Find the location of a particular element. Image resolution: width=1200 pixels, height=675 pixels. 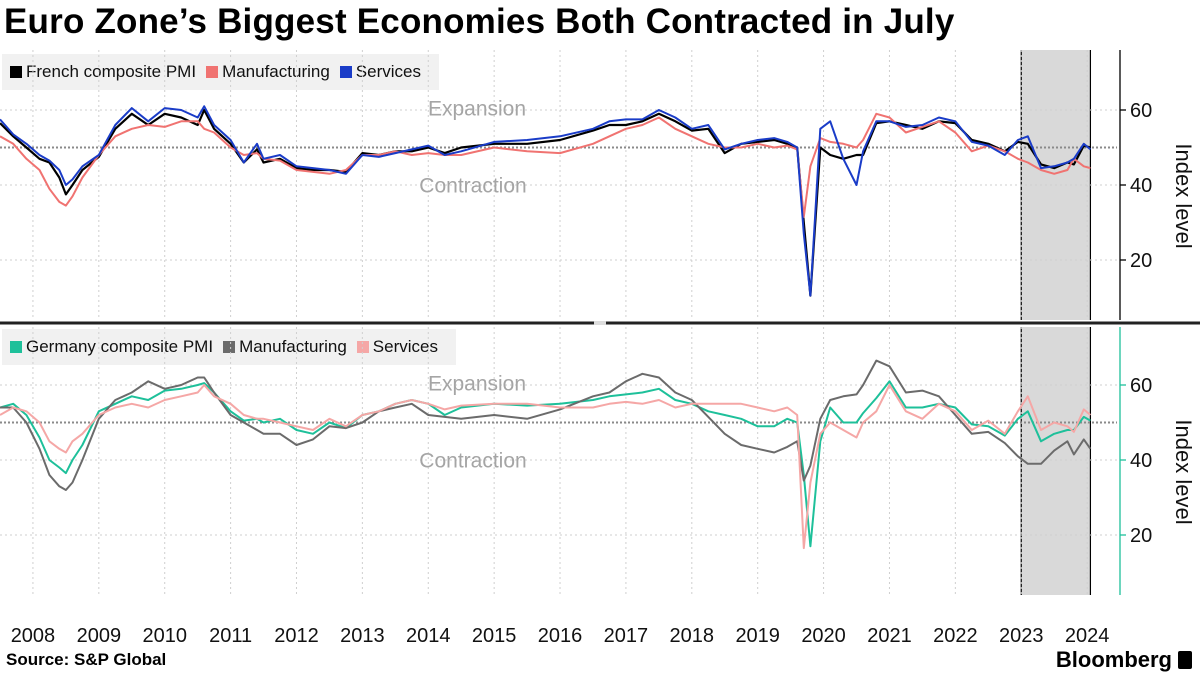

x-tick-label: 2018 is located at coordinates (692, 636).